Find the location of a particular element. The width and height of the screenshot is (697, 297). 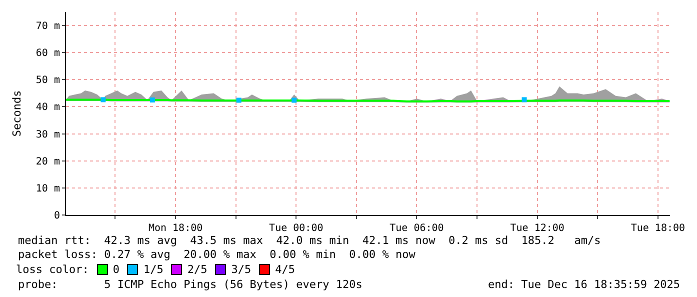

y-axis-title: Seconds is located at coordinates (17, 113).